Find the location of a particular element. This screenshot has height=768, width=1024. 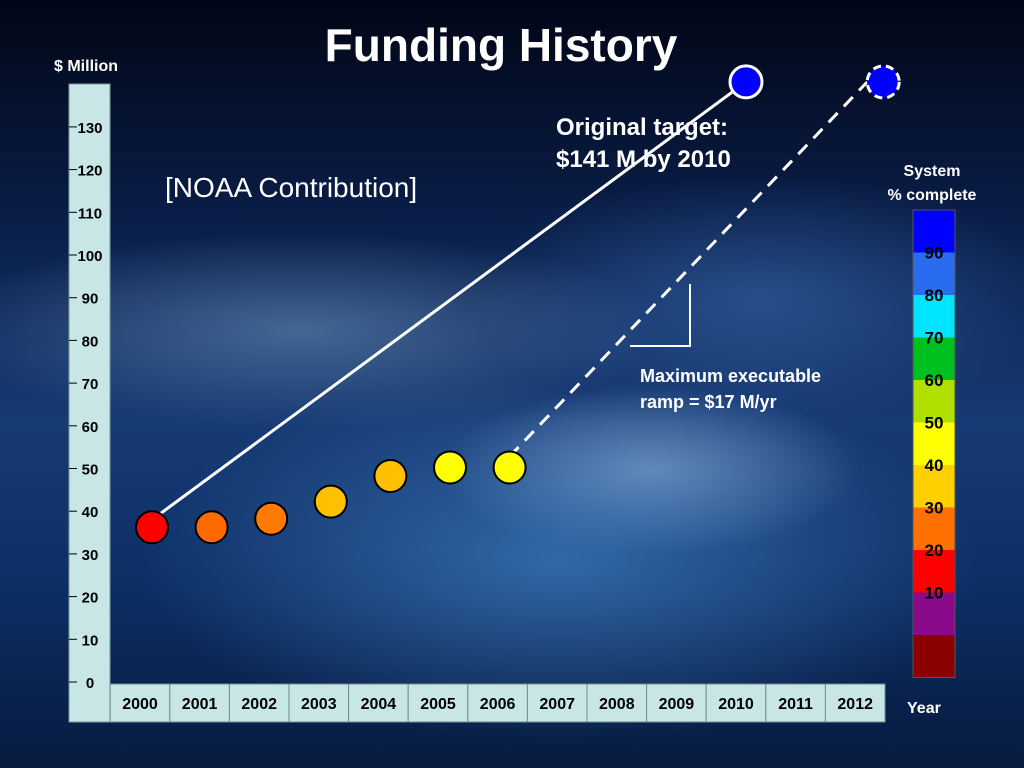

x-tick-label: 2011 is located at coordinates (795, 704).